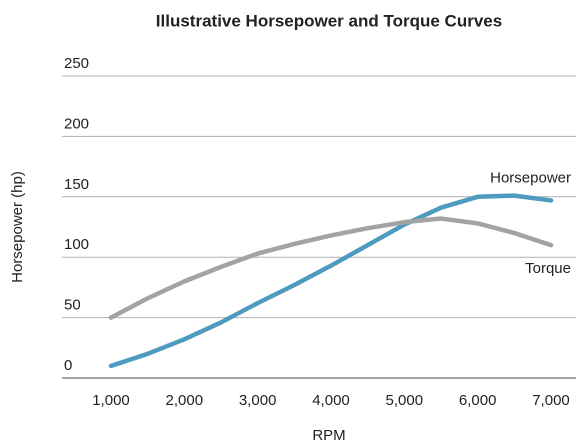 The image size is (576, 447). I want to click on y-tick-label: 100, so click(76, 244).